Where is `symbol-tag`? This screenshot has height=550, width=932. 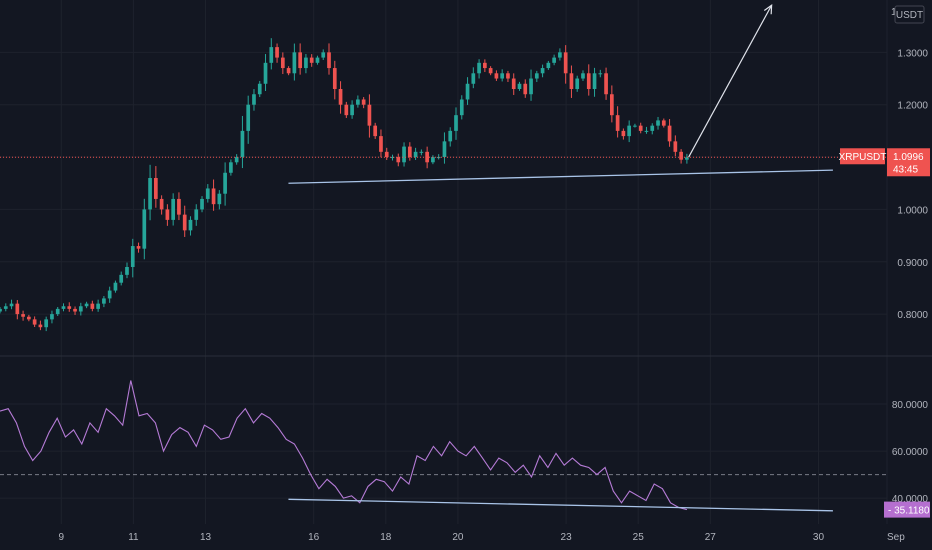 symbol-tag is located at coordinates (862, 156).